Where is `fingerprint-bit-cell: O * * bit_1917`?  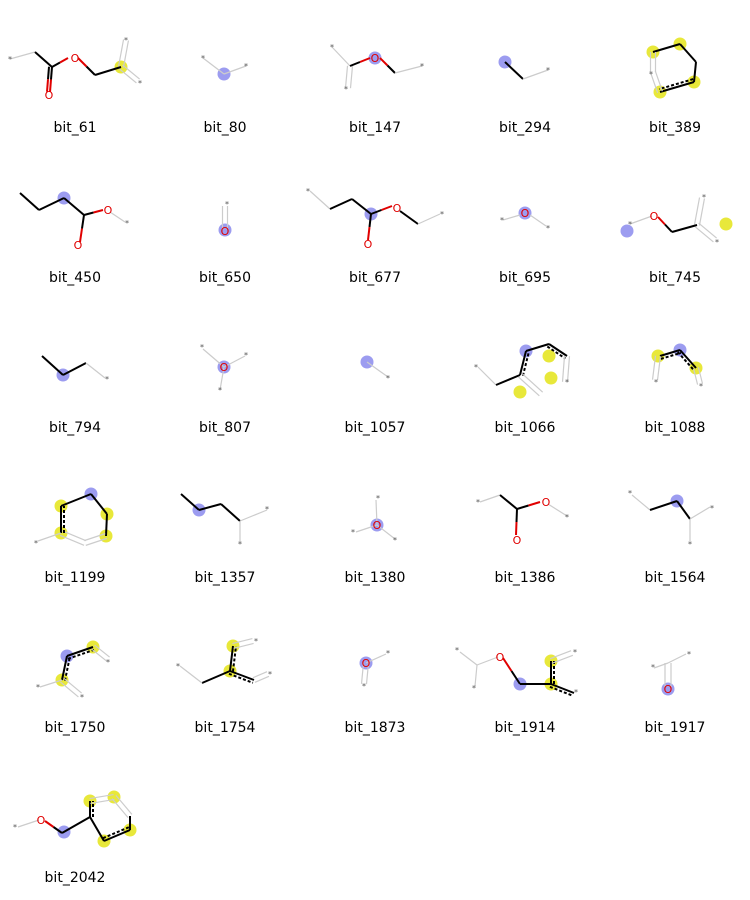 fingerprint-bit-cell: O * * bit_1917 is located at coordinates (675, 675).